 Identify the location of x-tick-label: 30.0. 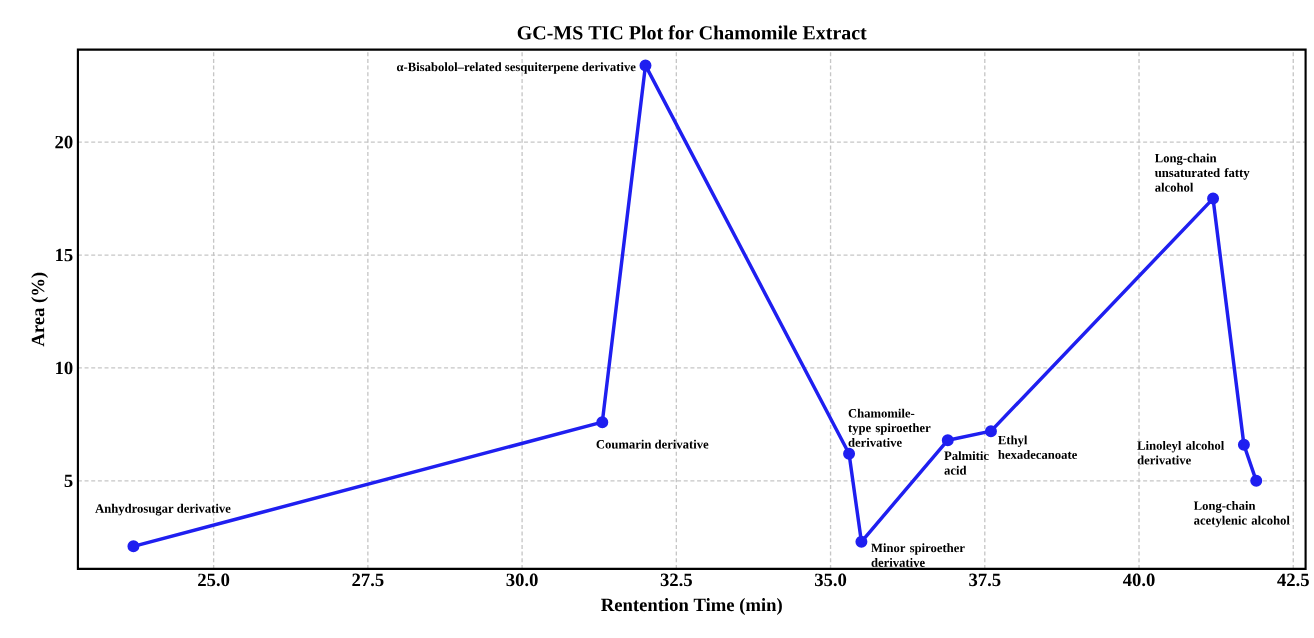
(522, 580).